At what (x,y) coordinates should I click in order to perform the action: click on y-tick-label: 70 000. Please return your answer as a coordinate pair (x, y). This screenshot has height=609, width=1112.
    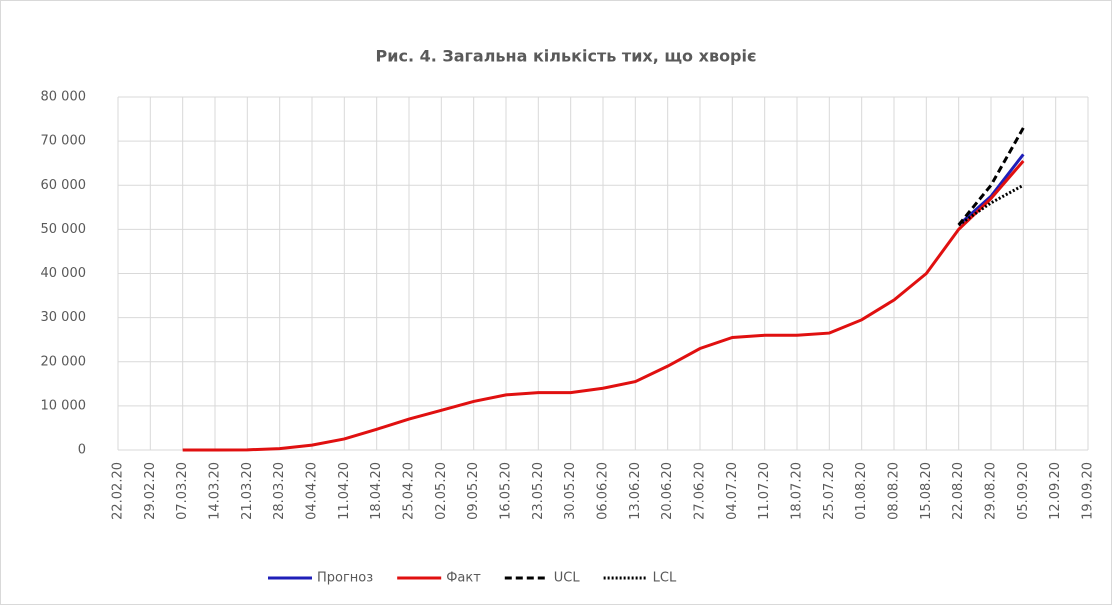
    Looking at the image, I should click on (64, 141).